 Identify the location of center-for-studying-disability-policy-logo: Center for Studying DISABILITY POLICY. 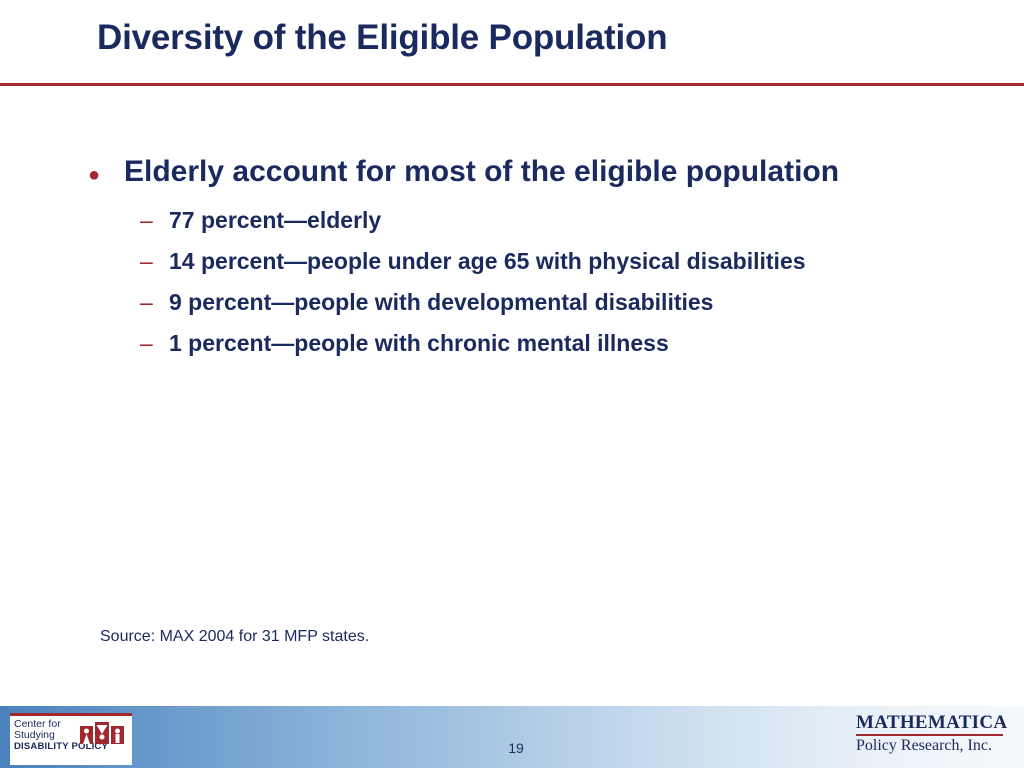
(71, 739).